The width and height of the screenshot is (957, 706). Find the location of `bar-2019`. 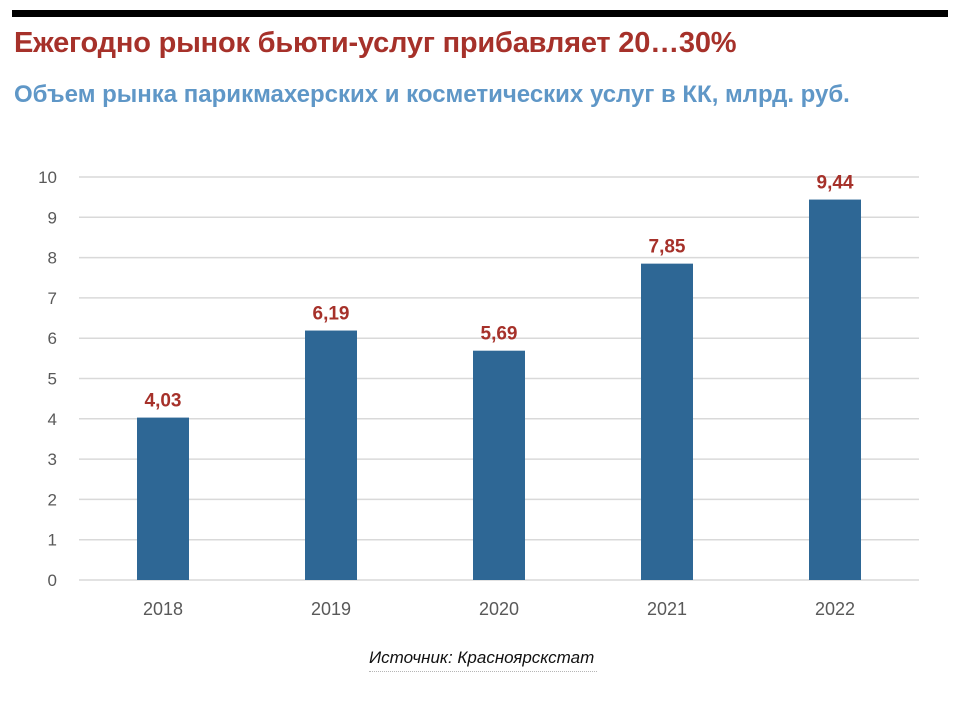

bar-2019 is located at coordinates (331, 455).